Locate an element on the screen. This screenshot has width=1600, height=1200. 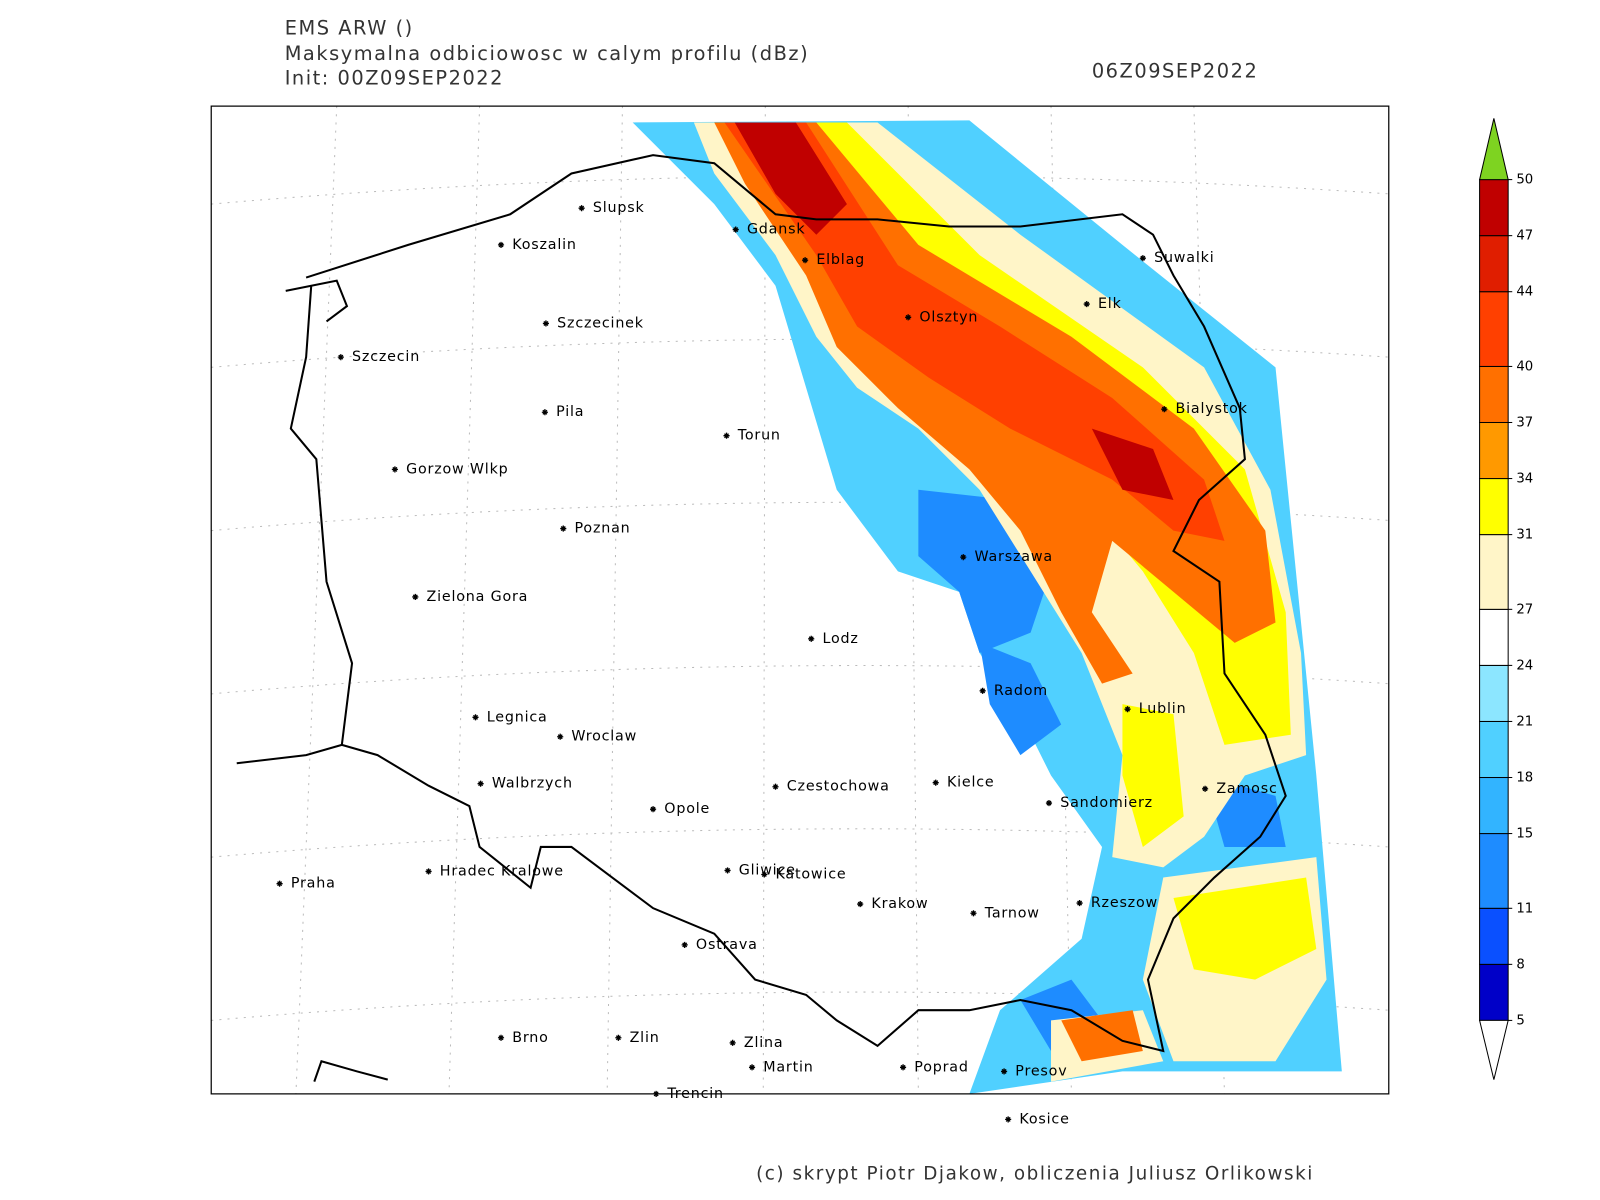
city-label: Elblag is located at coordinates (840, 260).